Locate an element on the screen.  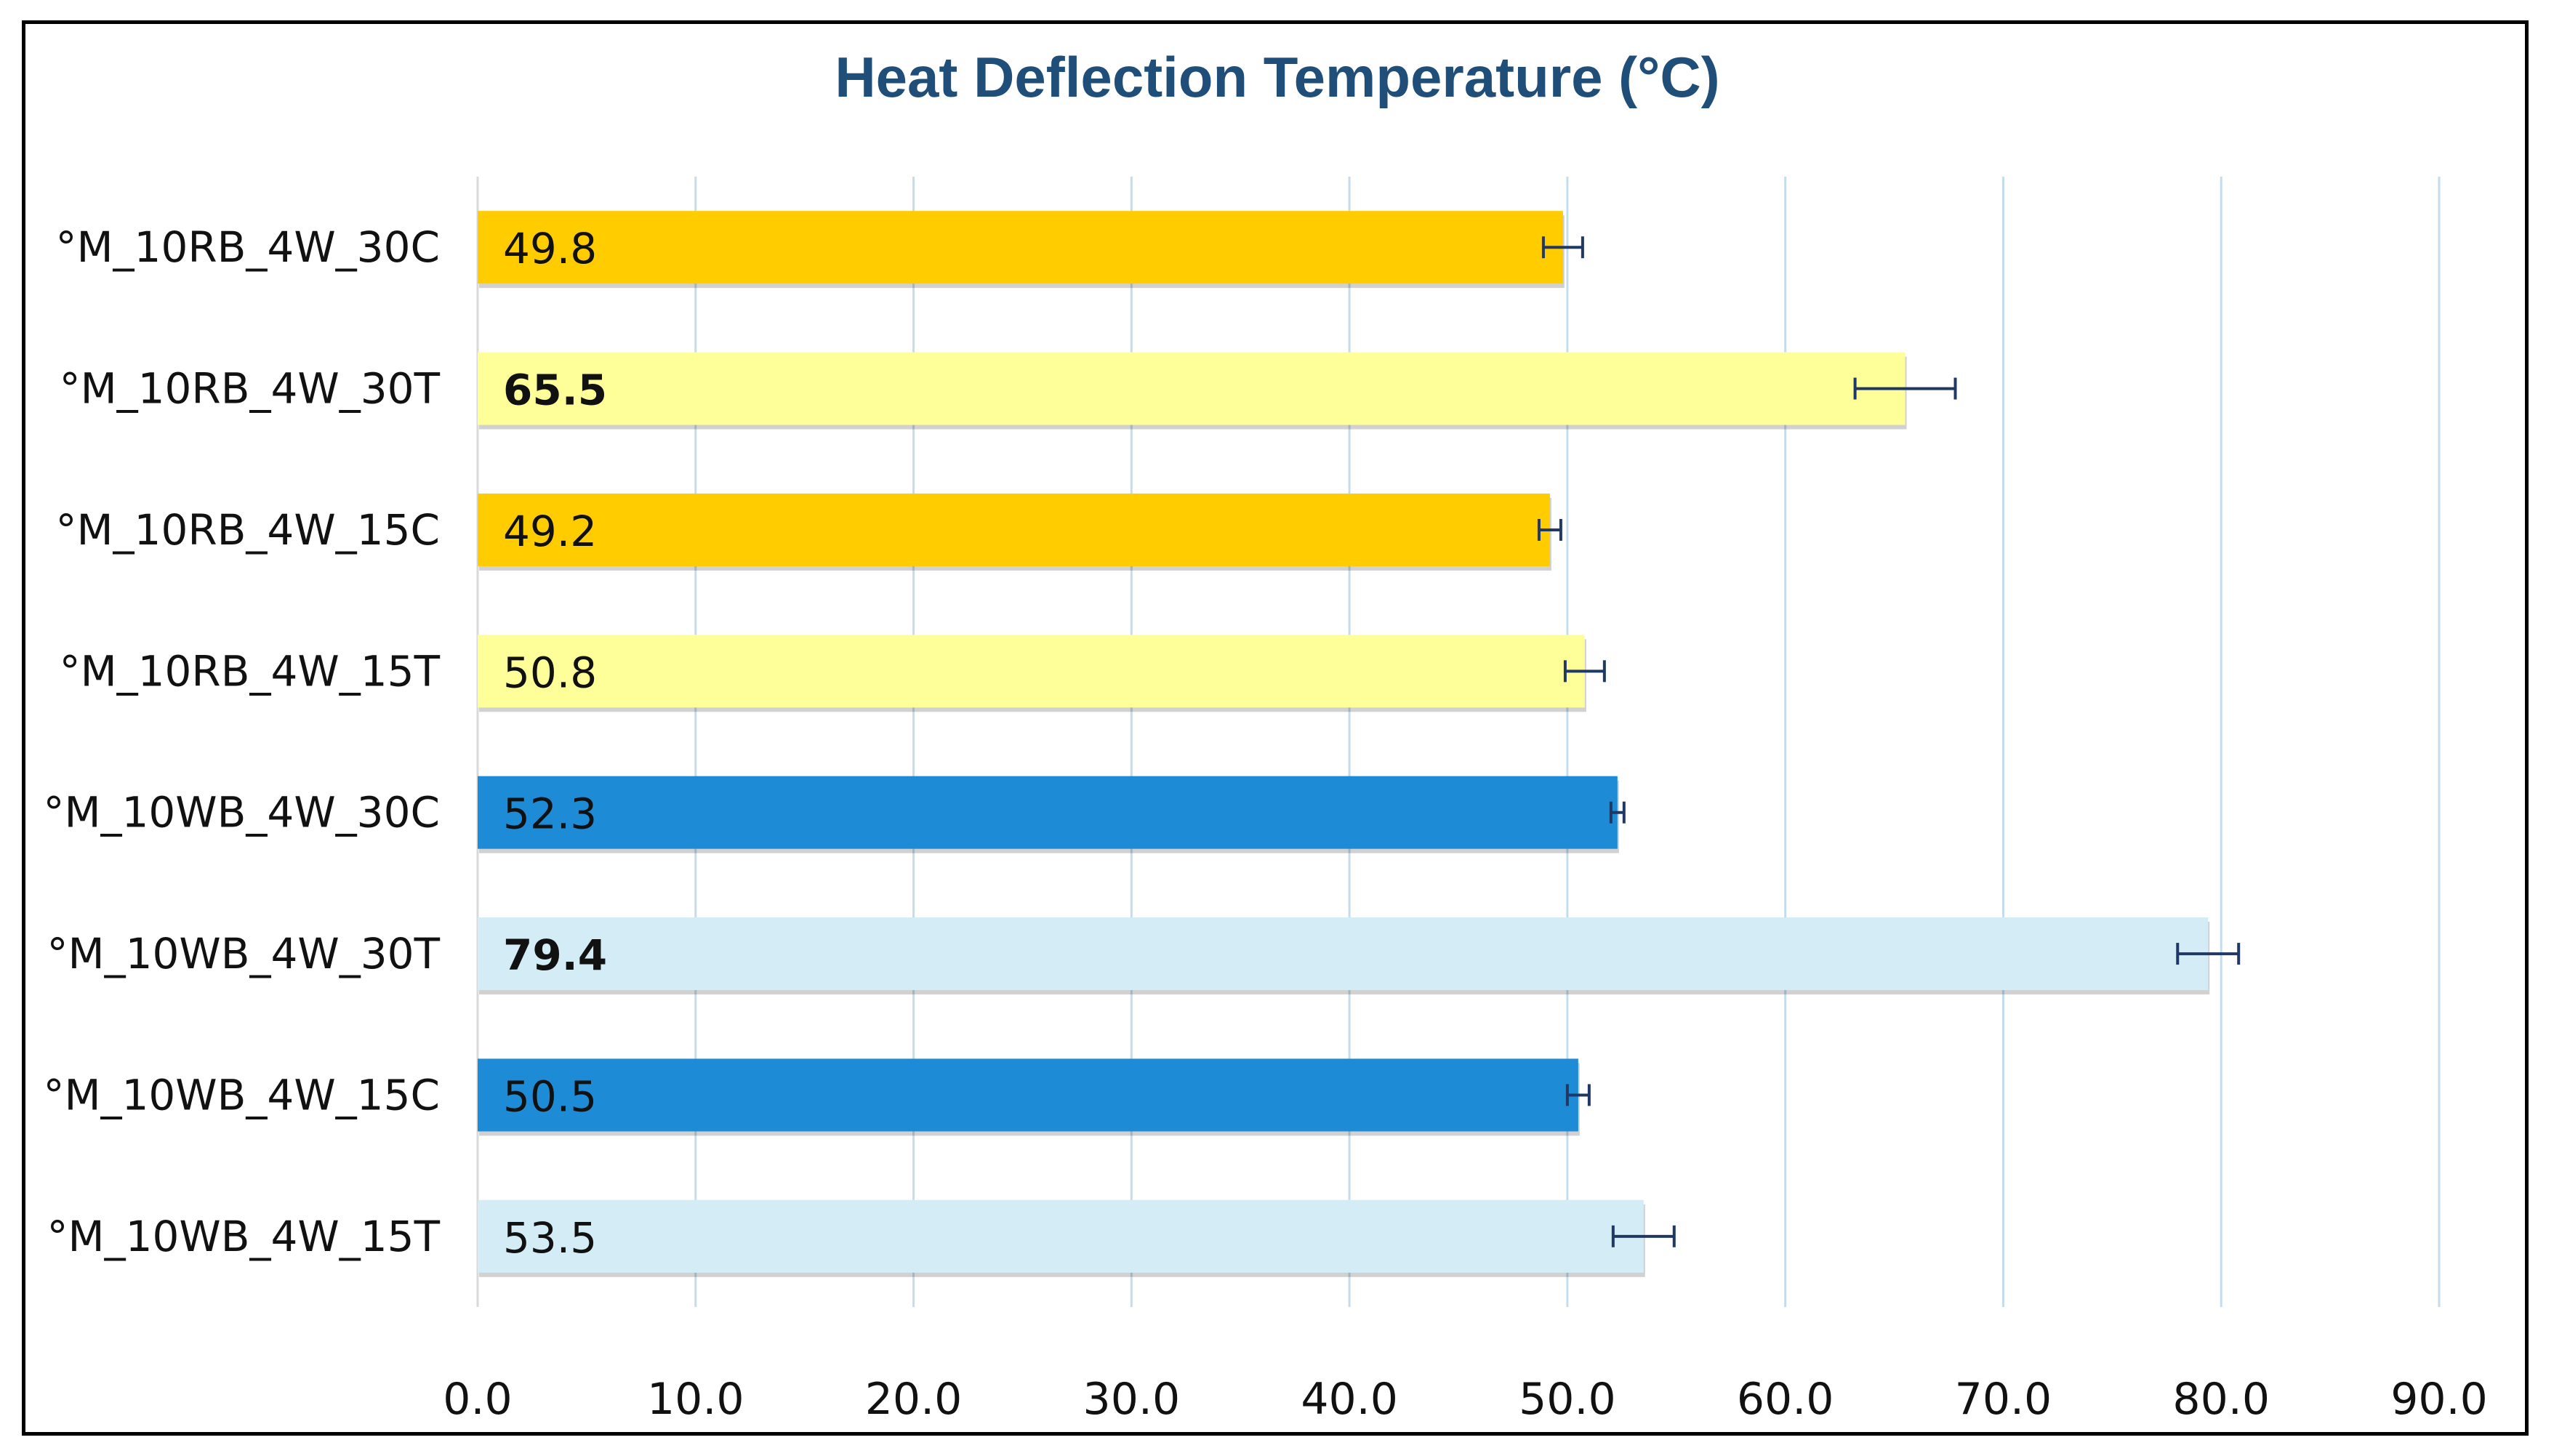
x-tick-label: 60.0 is located at coordinates (1786, 1399).